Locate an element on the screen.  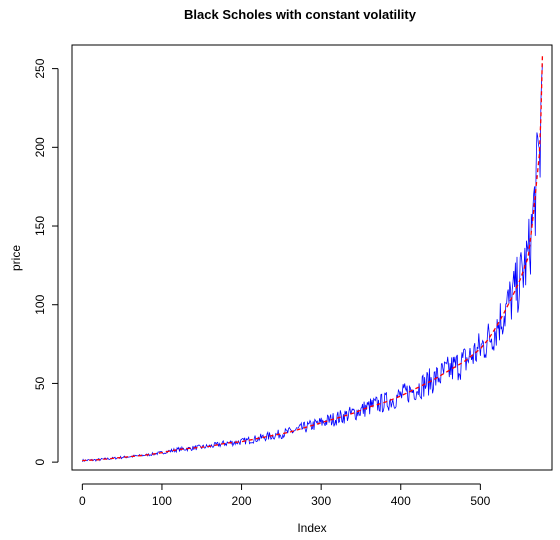
y-tick-label: 100 is located at coordinates (40, 304).